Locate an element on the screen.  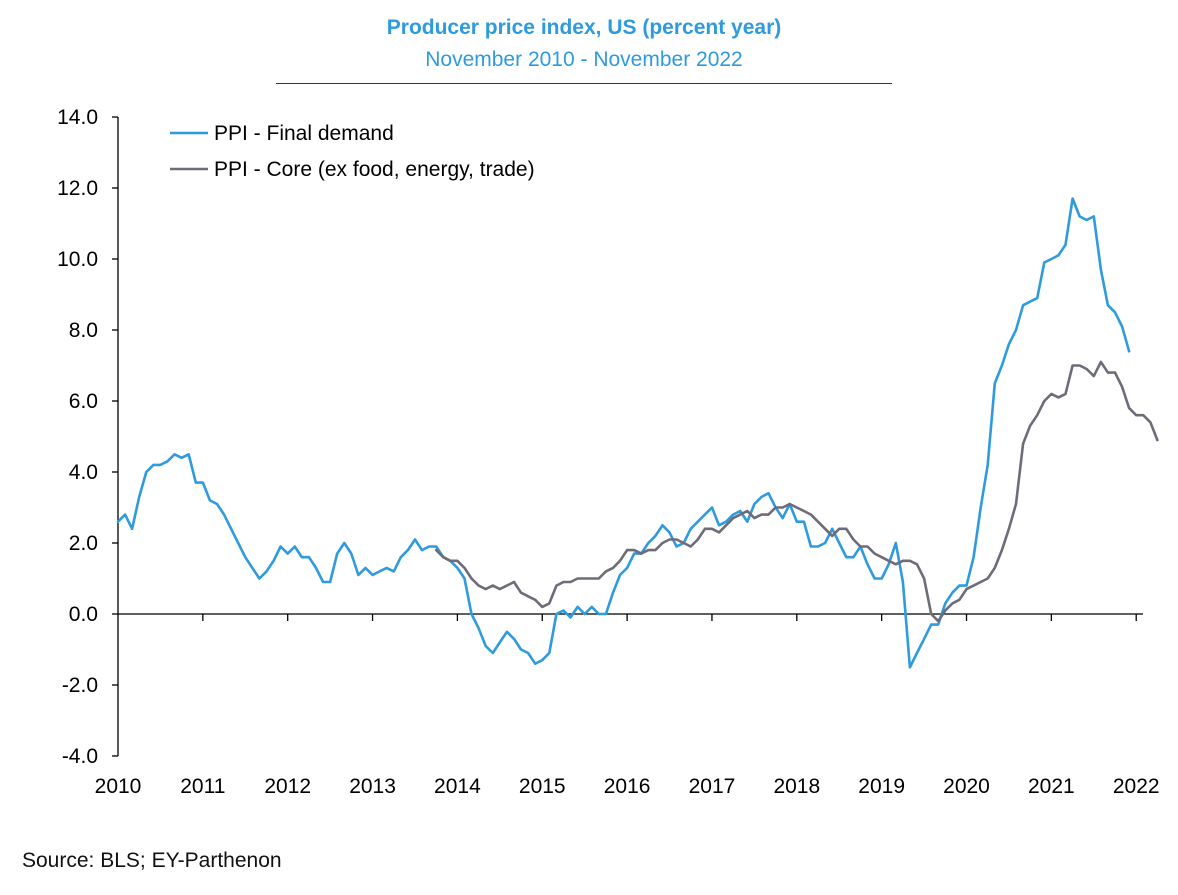
x-tick-label: 2014 is located at coordinates (457, 786).